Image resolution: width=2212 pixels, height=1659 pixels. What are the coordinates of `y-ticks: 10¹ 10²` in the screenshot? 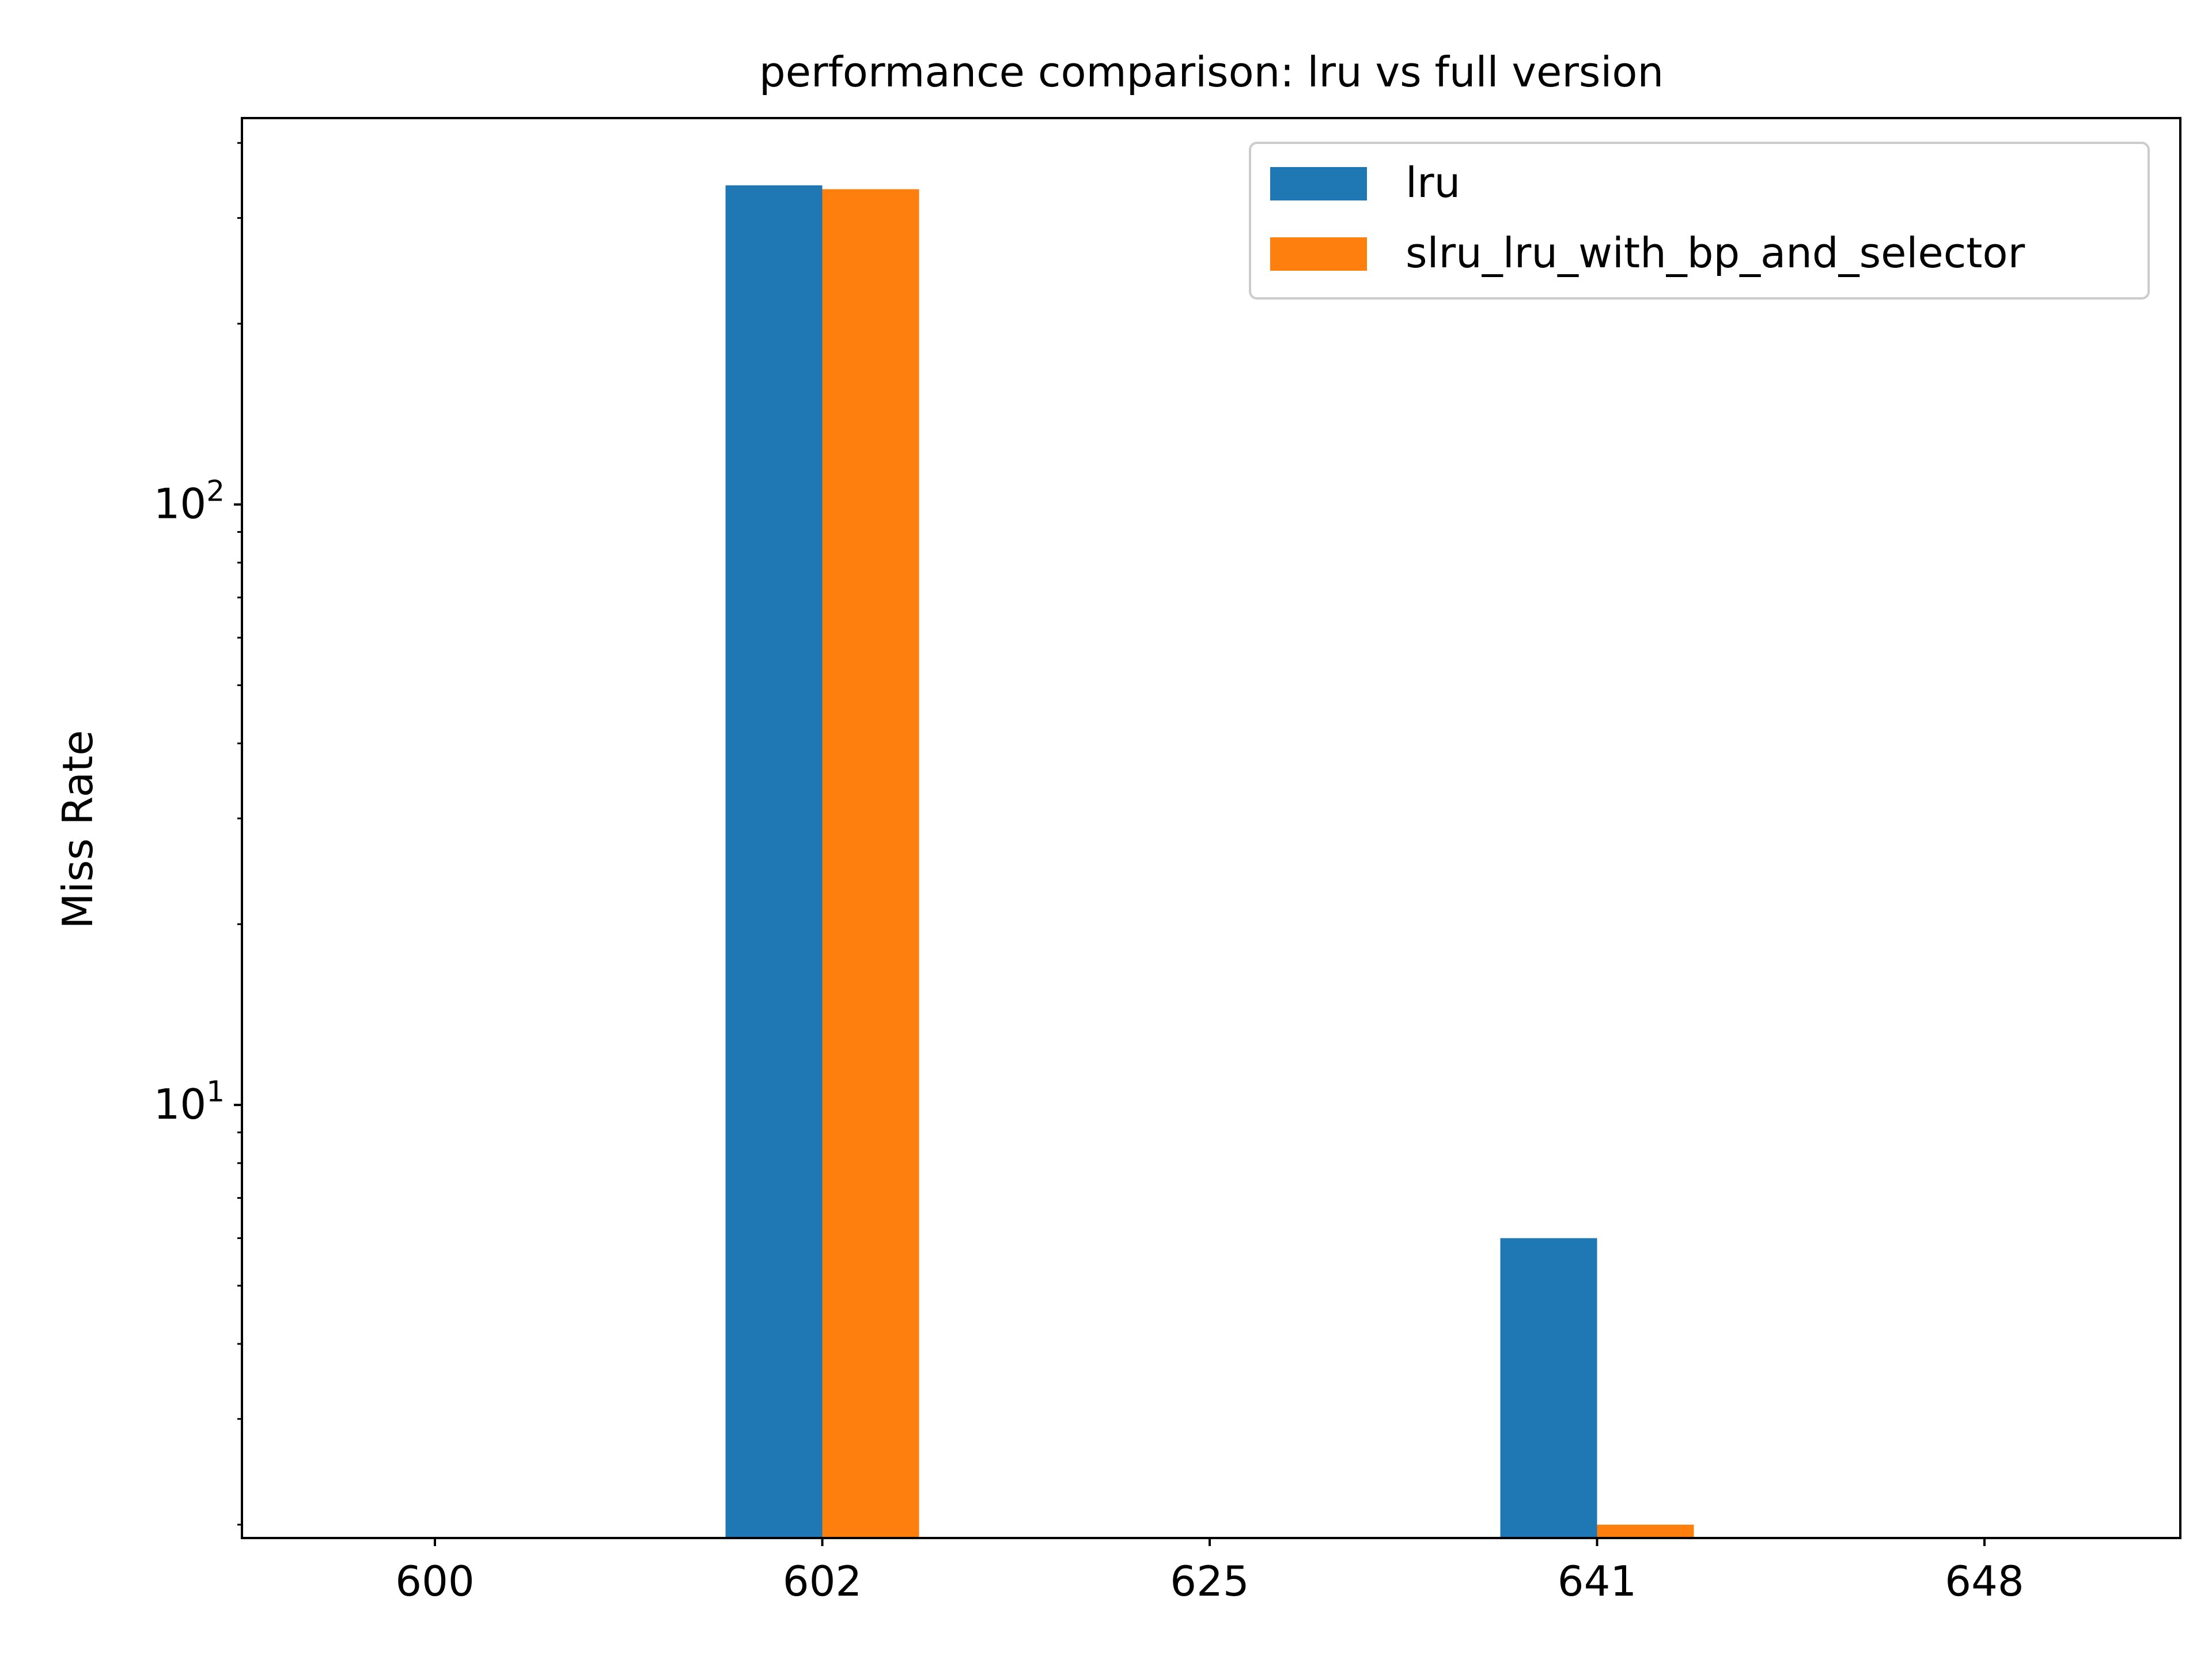 It's located at (198, 834).